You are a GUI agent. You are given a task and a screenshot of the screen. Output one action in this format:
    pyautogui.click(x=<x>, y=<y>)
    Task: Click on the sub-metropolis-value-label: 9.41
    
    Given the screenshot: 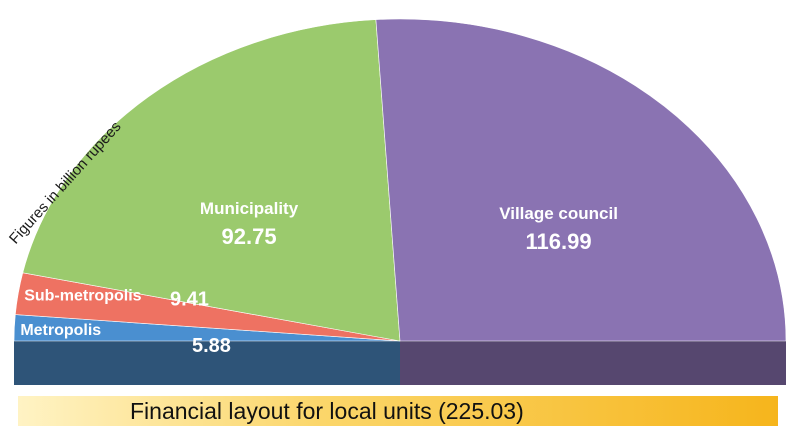 What is the action you would take?
    pyautogui.click(x=189, y=300)
    